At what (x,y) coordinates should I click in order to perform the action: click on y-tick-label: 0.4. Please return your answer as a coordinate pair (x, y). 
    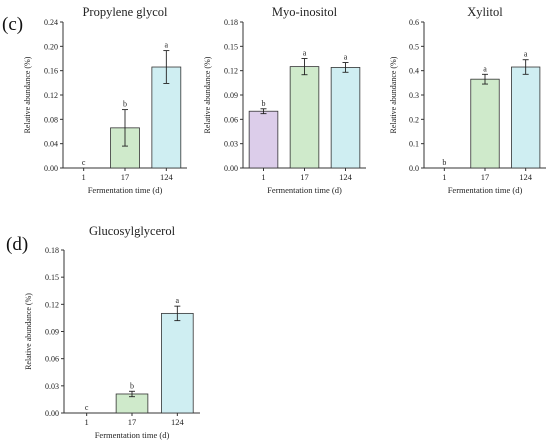
    Looking at the image, I should click on (414, 71).